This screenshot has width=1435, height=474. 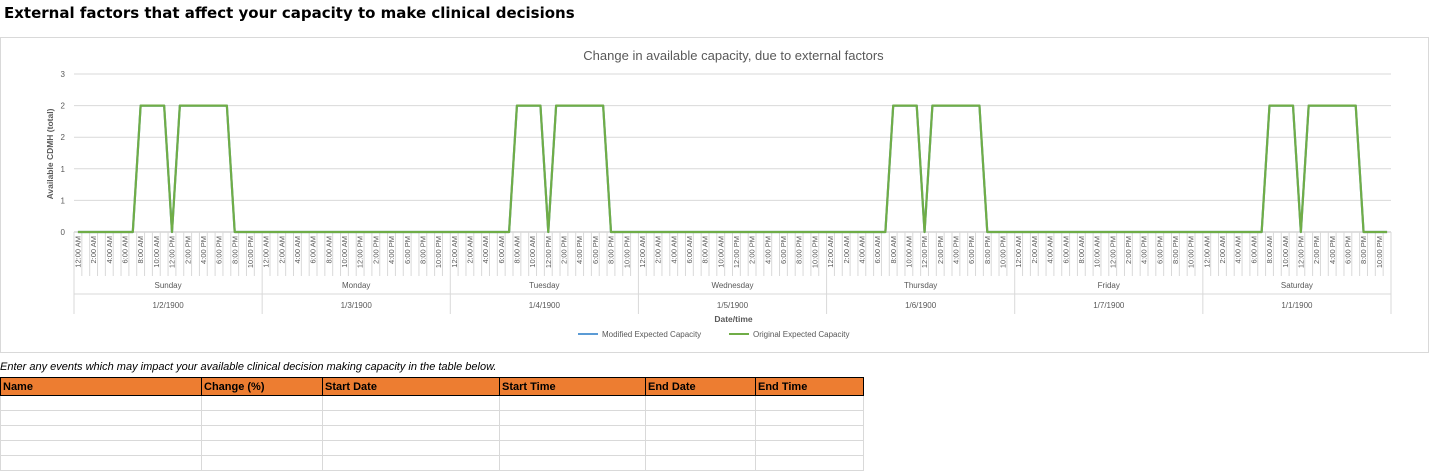 I want to click on column-header: Name, so click(x=101, y=386).